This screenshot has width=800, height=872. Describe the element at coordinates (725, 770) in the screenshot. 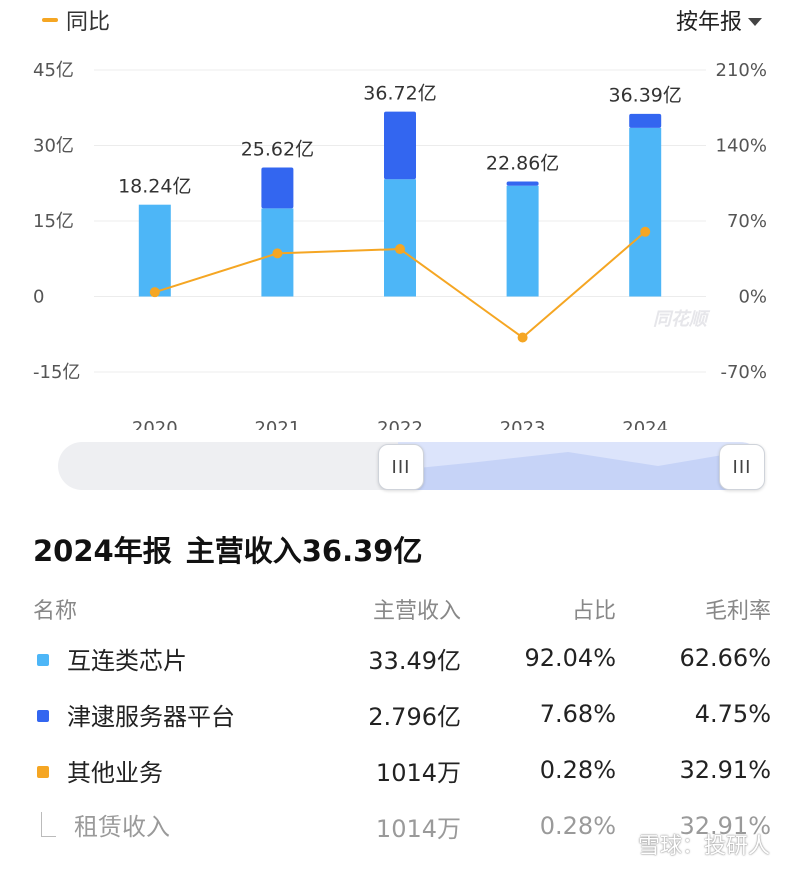

I see `segment-margin: 32.91%` at that location.